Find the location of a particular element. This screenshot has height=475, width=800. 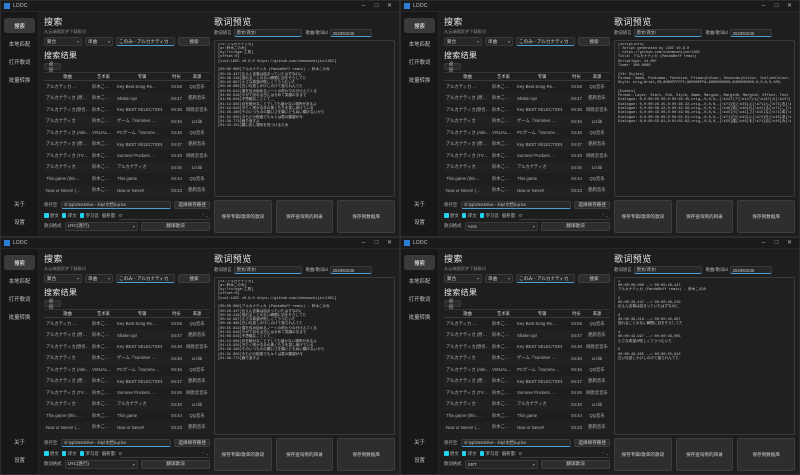

save-path-input: D:\yp\OneDrive - kity\文档\Lyrics is located at coordinates (116, 205).